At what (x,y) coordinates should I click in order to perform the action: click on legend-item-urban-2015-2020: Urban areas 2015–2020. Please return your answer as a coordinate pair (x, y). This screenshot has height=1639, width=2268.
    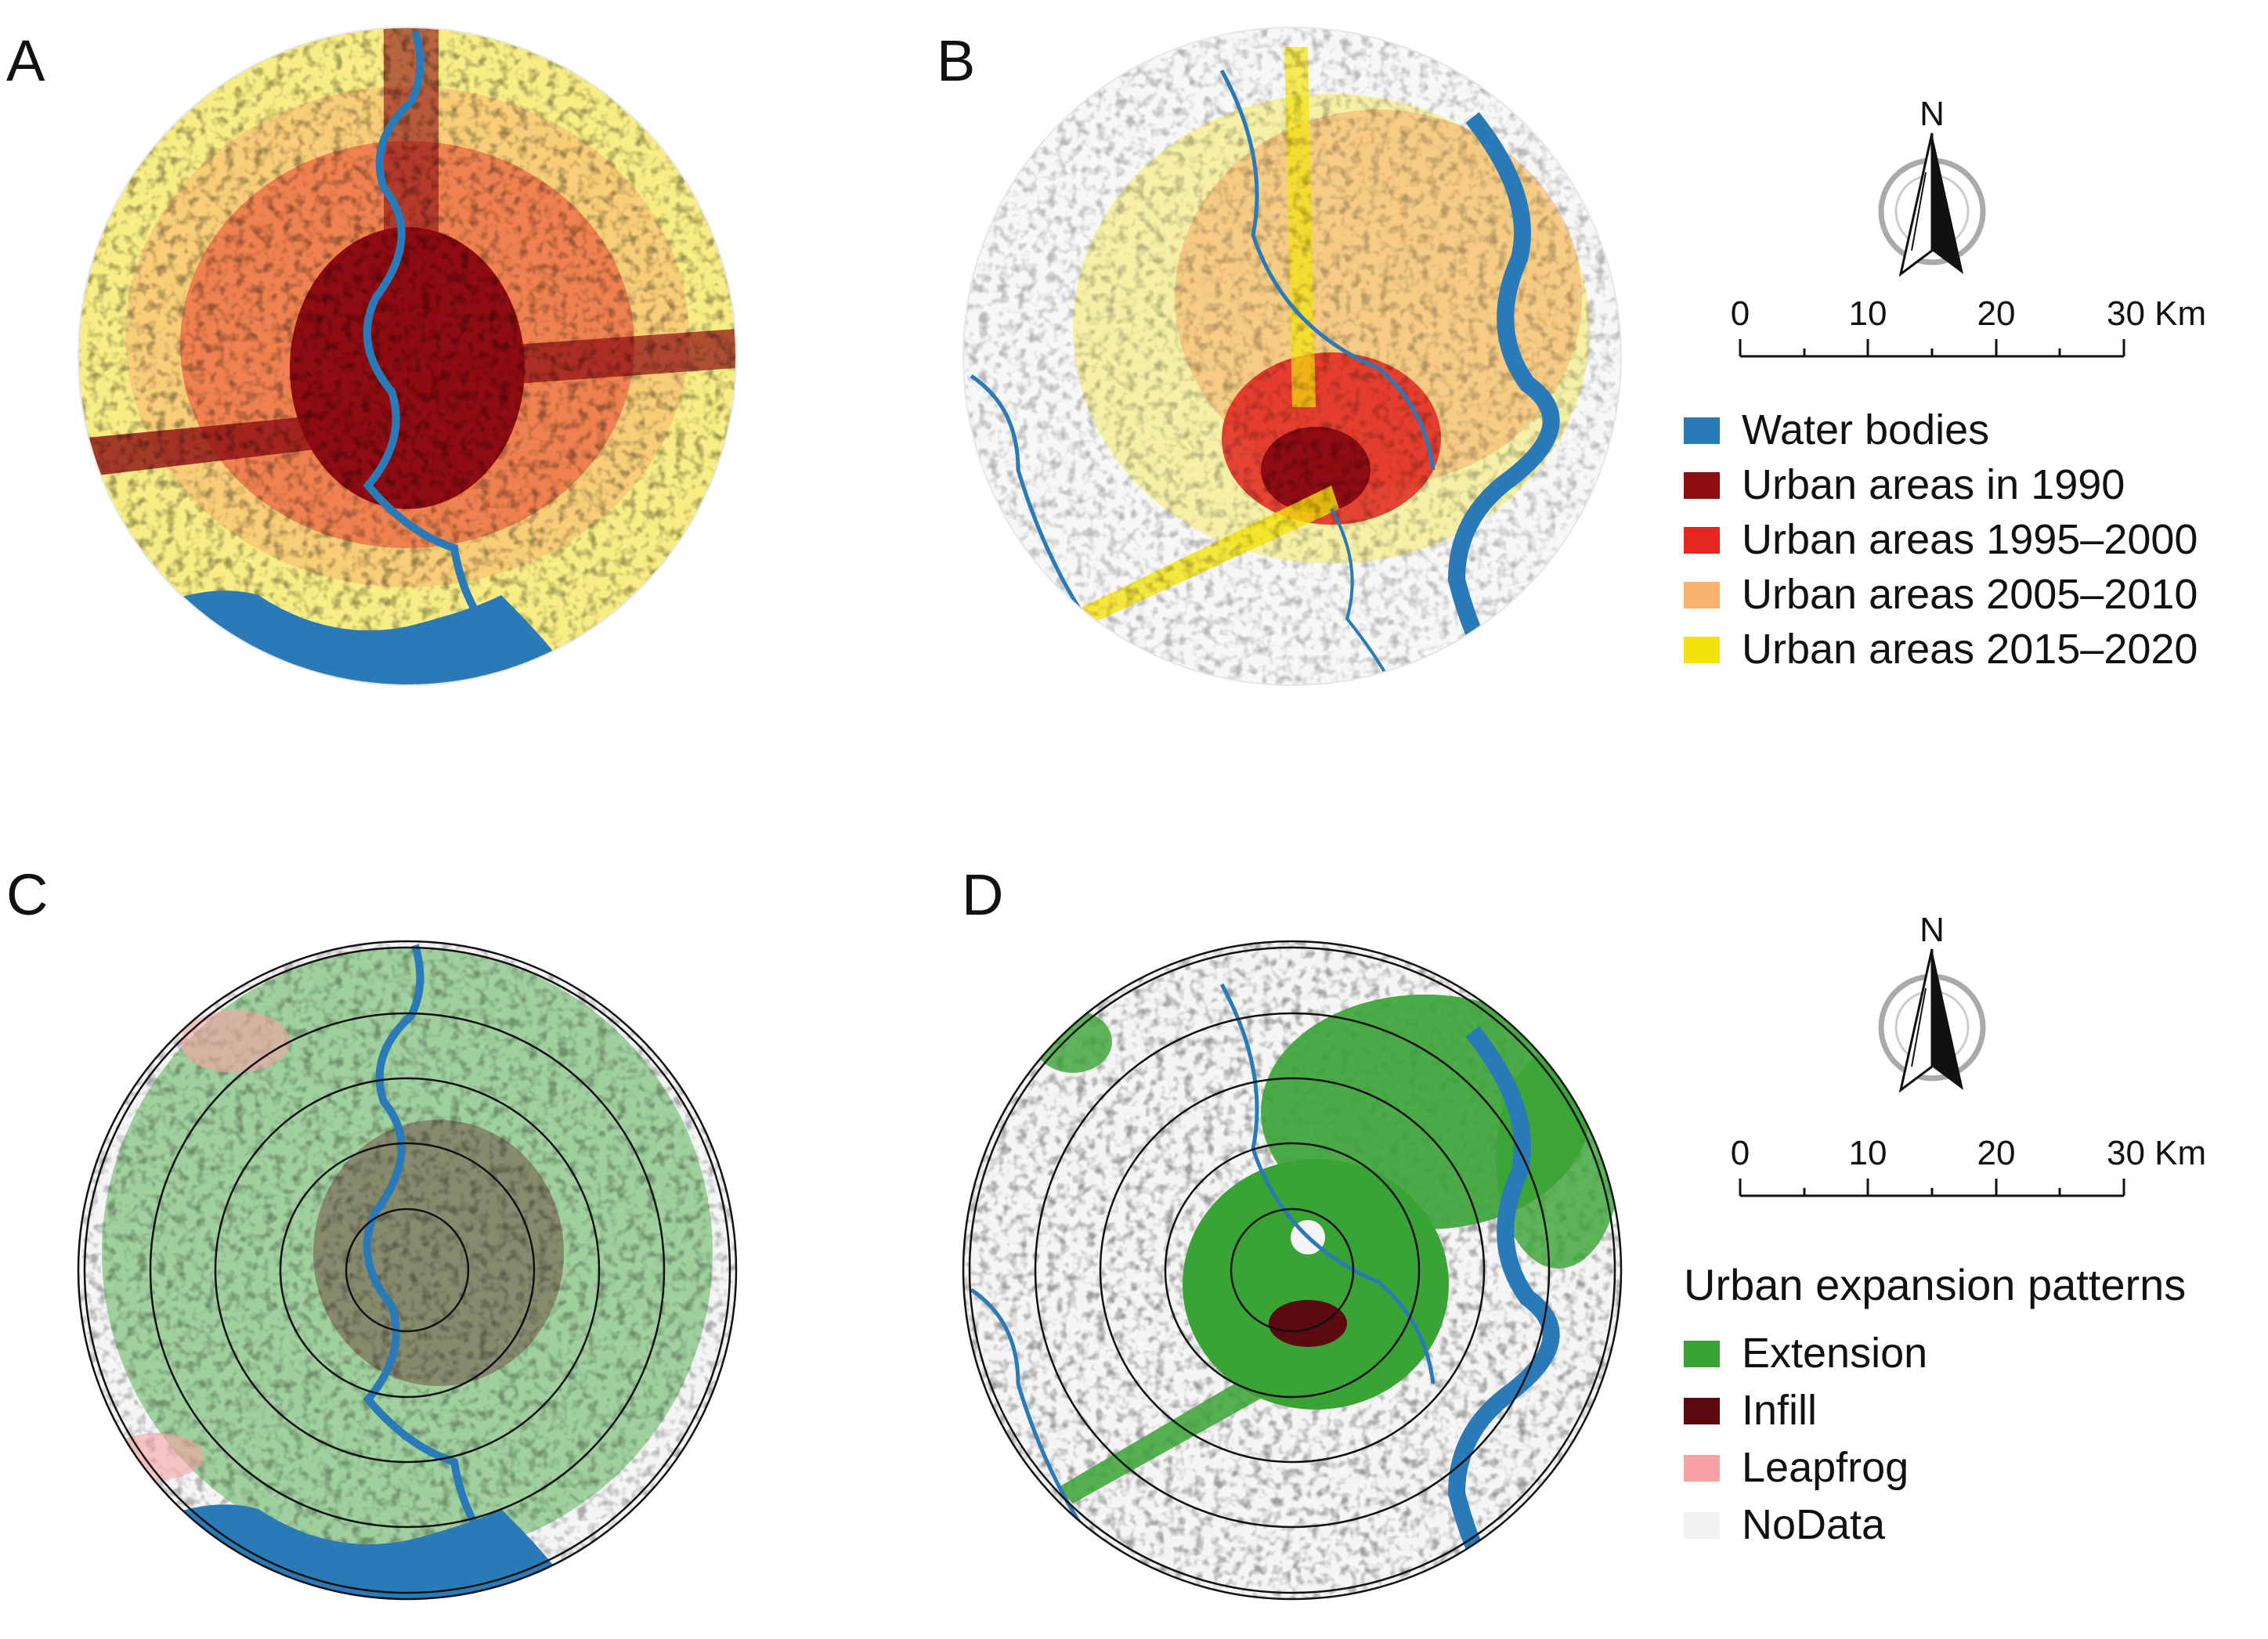
    Looking at the image, I should click on (1941, 649).